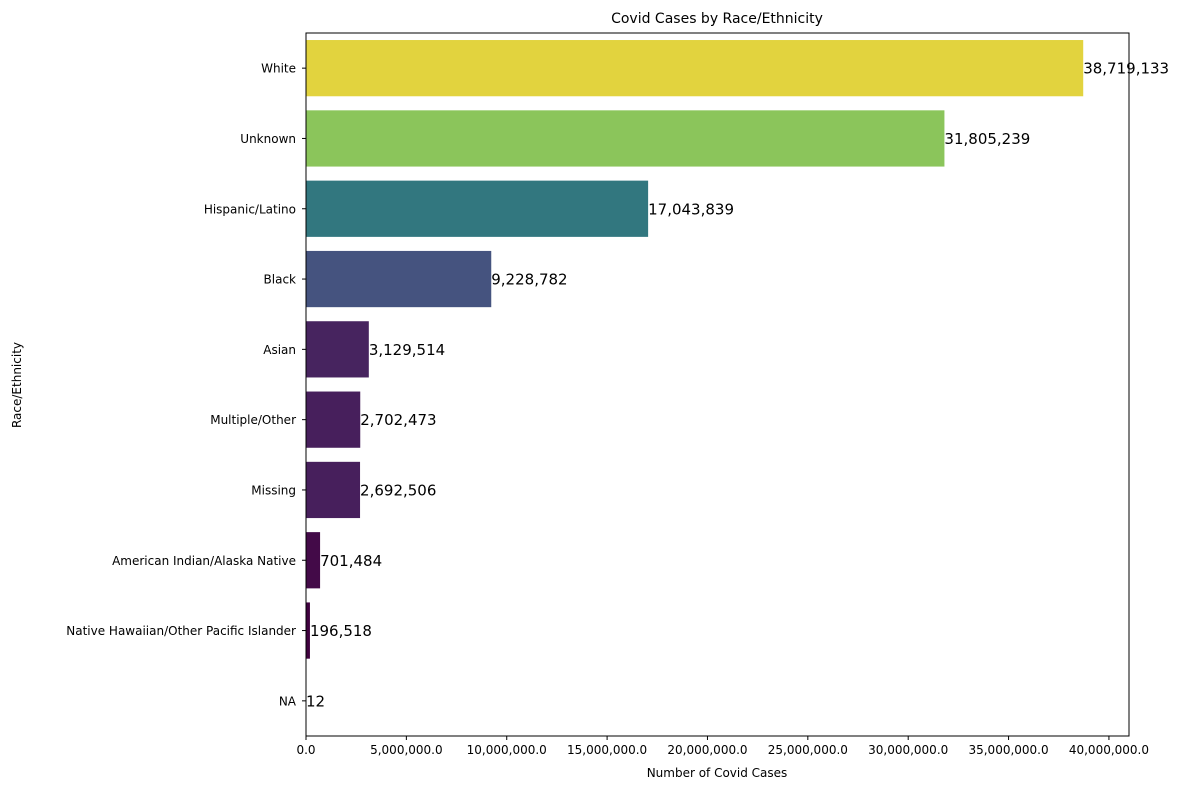 This screenshot has height=790, width=1195. Describe the element at coordinates (1109, 750) in the screenshot. I see `x-tick-label: 40,000,000.0` at that location.